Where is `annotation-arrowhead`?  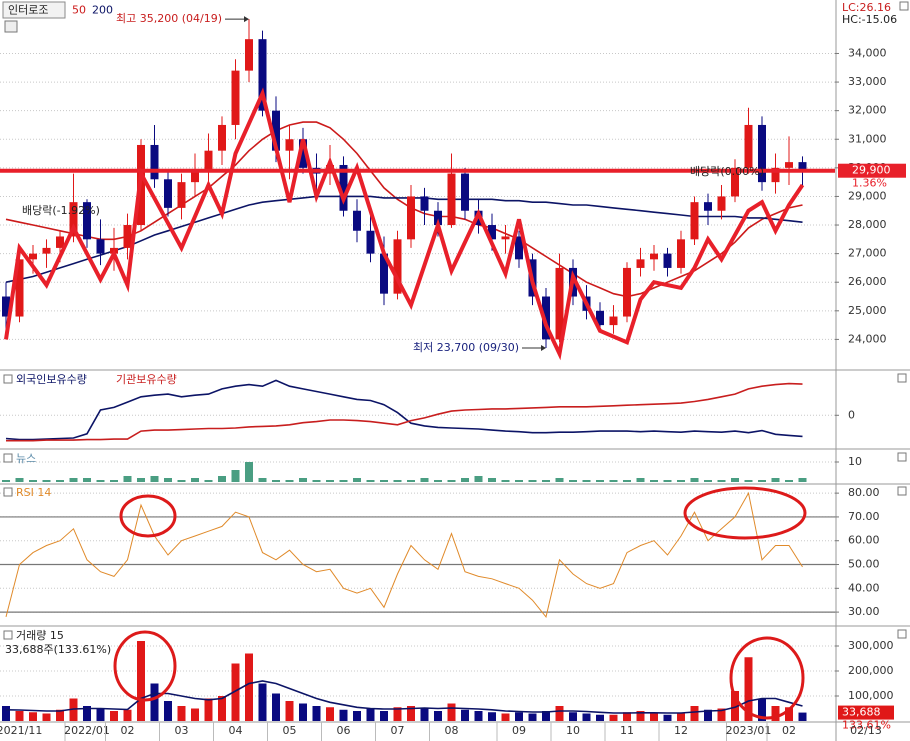 annotation-arrowhead is located at coordinates (543, 347).